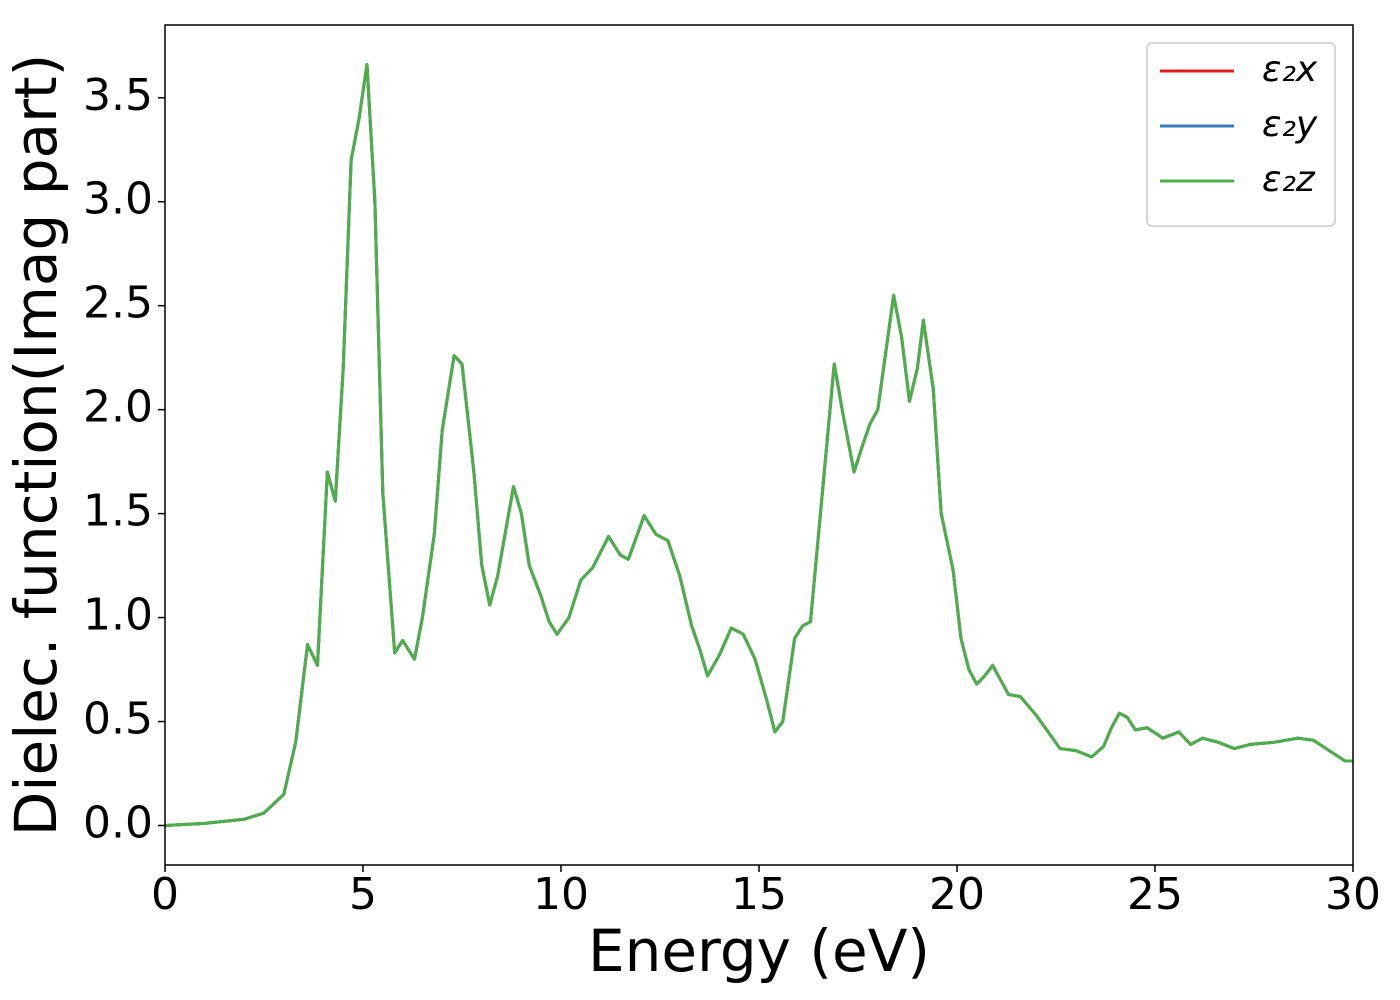 This screenshot has width=1400, height=1000. What do you see at coordinates (118, 511) in the screenshot?
I see `y-tick-label: 1.5` at bounding box center [118, 511].